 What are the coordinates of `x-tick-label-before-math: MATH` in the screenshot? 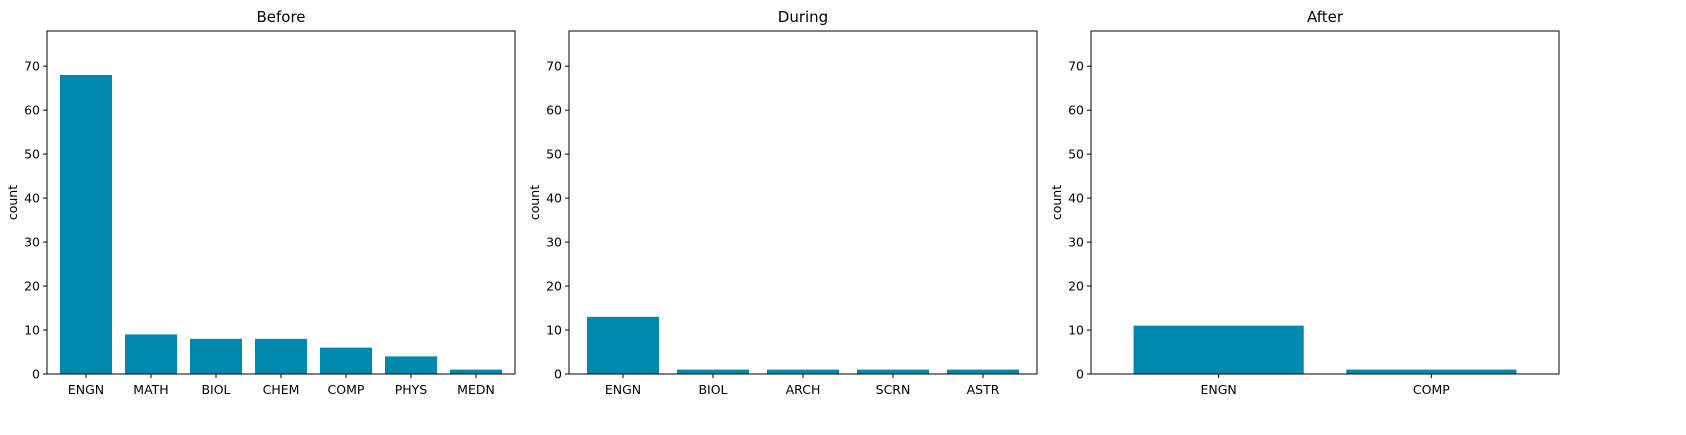 It's located at (150, 389).